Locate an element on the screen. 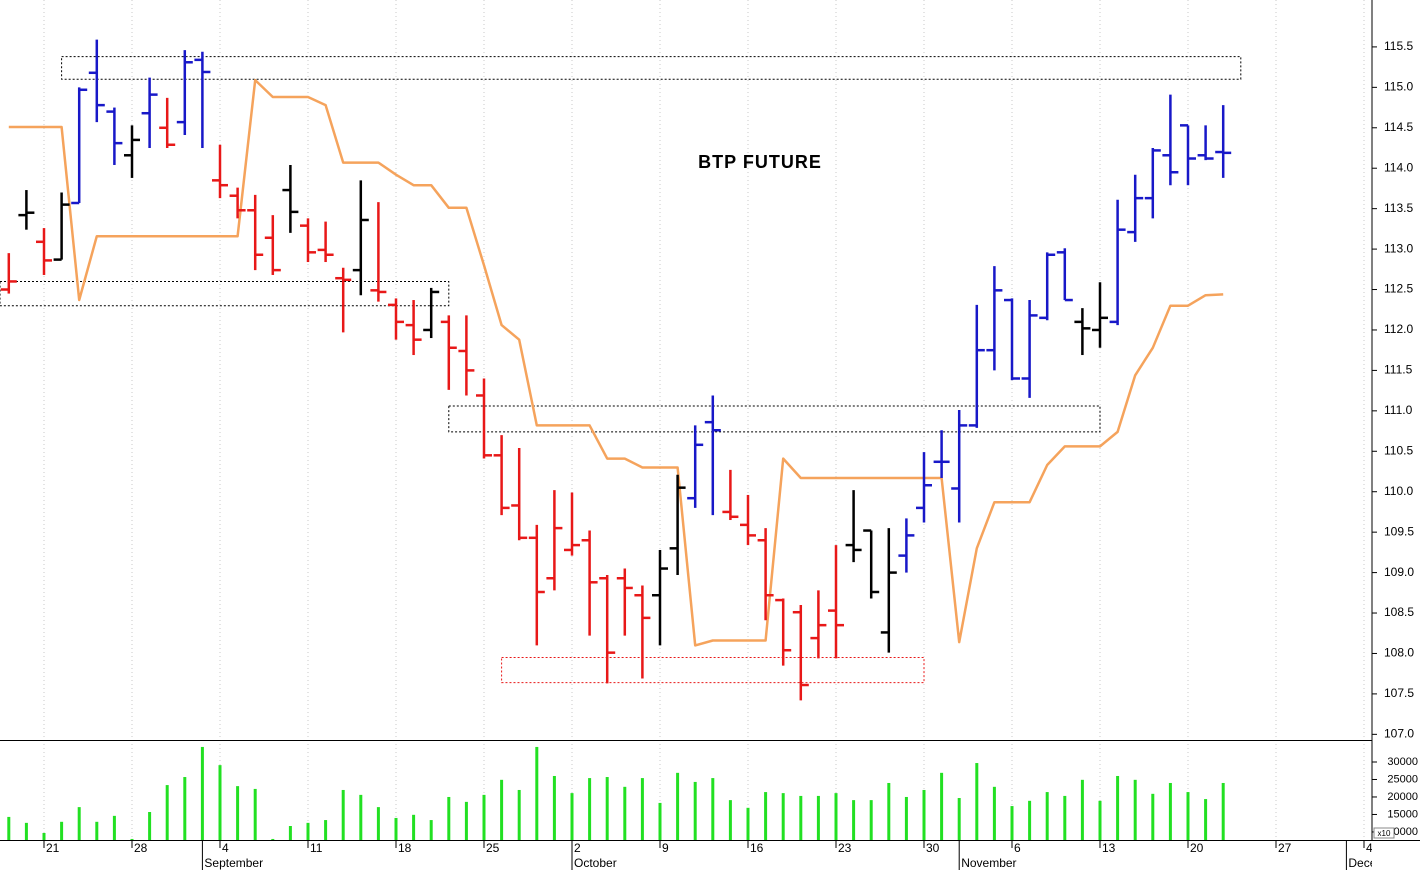 This screenshot has height=870, width=1420. y-tick-label: 110.5 is located at coordinates (1398, 450).